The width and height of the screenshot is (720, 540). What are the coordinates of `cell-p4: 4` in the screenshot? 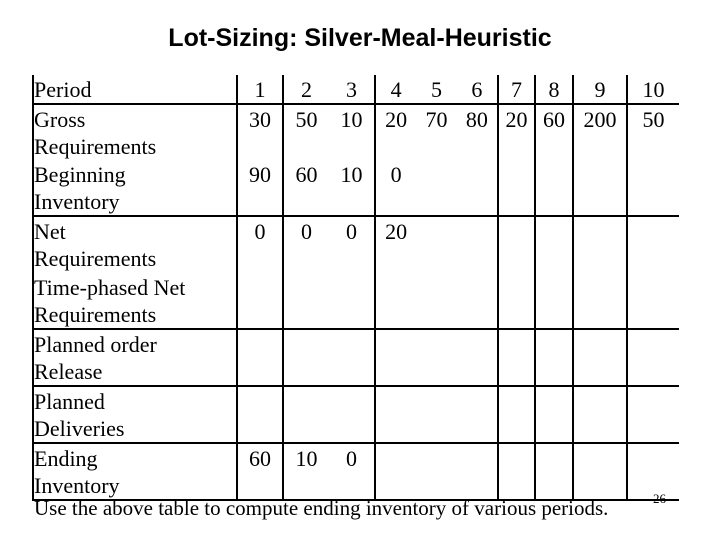 It's located at (396, 89).